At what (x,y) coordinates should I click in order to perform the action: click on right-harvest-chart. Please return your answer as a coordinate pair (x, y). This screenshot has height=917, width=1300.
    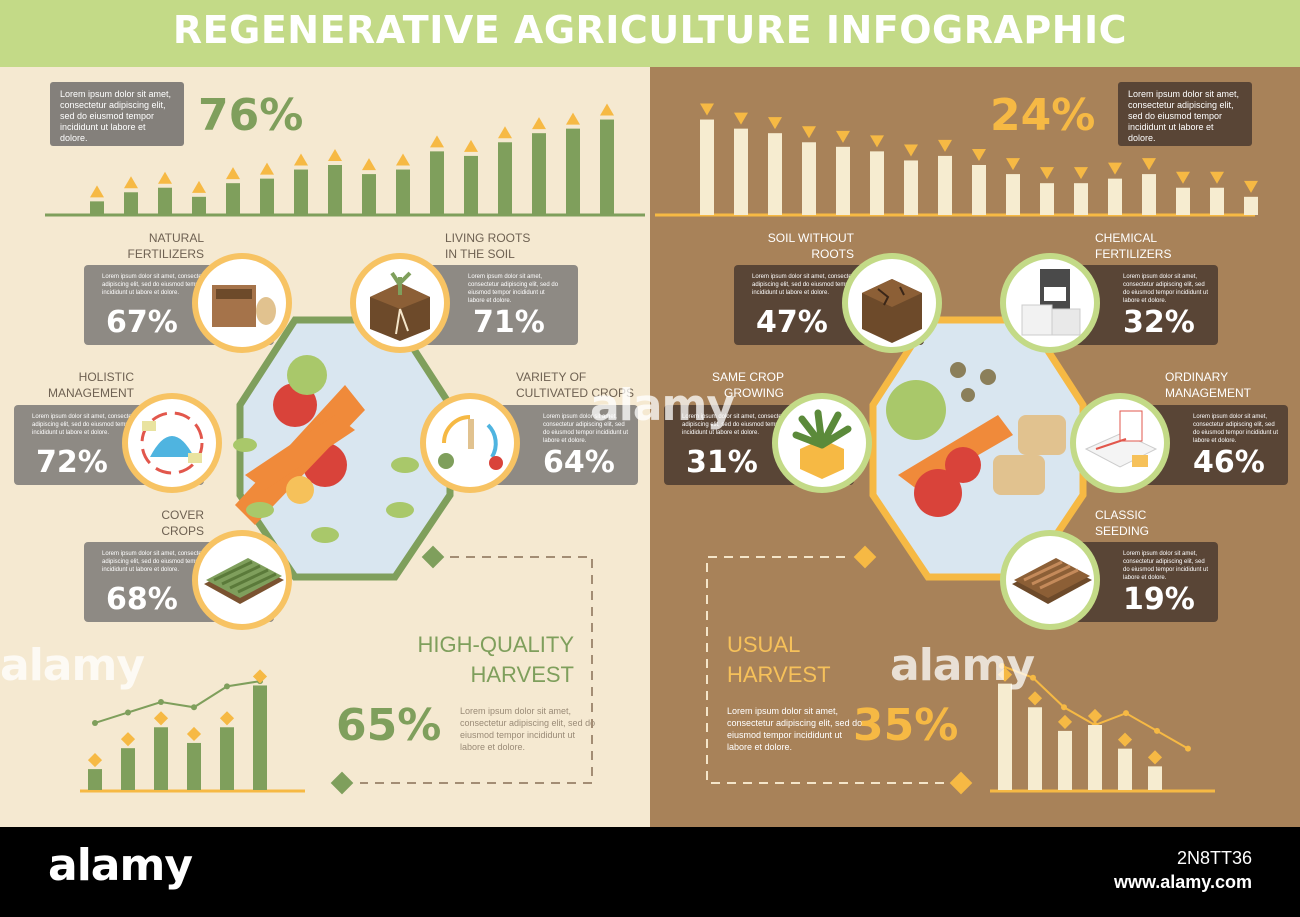
    Looking at the image, I should click on (1102, 727).